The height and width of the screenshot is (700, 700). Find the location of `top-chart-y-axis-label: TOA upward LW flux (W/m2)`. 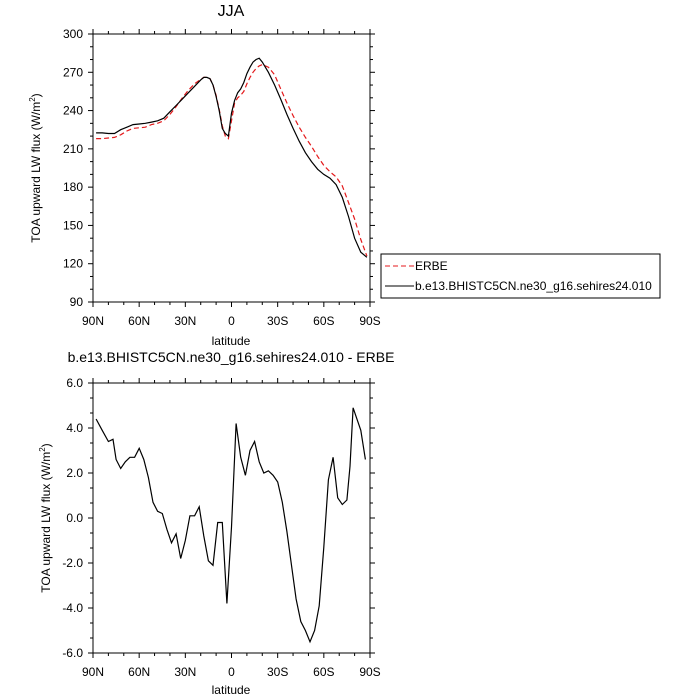

top-chart-y-axis-label: TOA upward LW flux (W/m2) is located at coordinates (35, 167).